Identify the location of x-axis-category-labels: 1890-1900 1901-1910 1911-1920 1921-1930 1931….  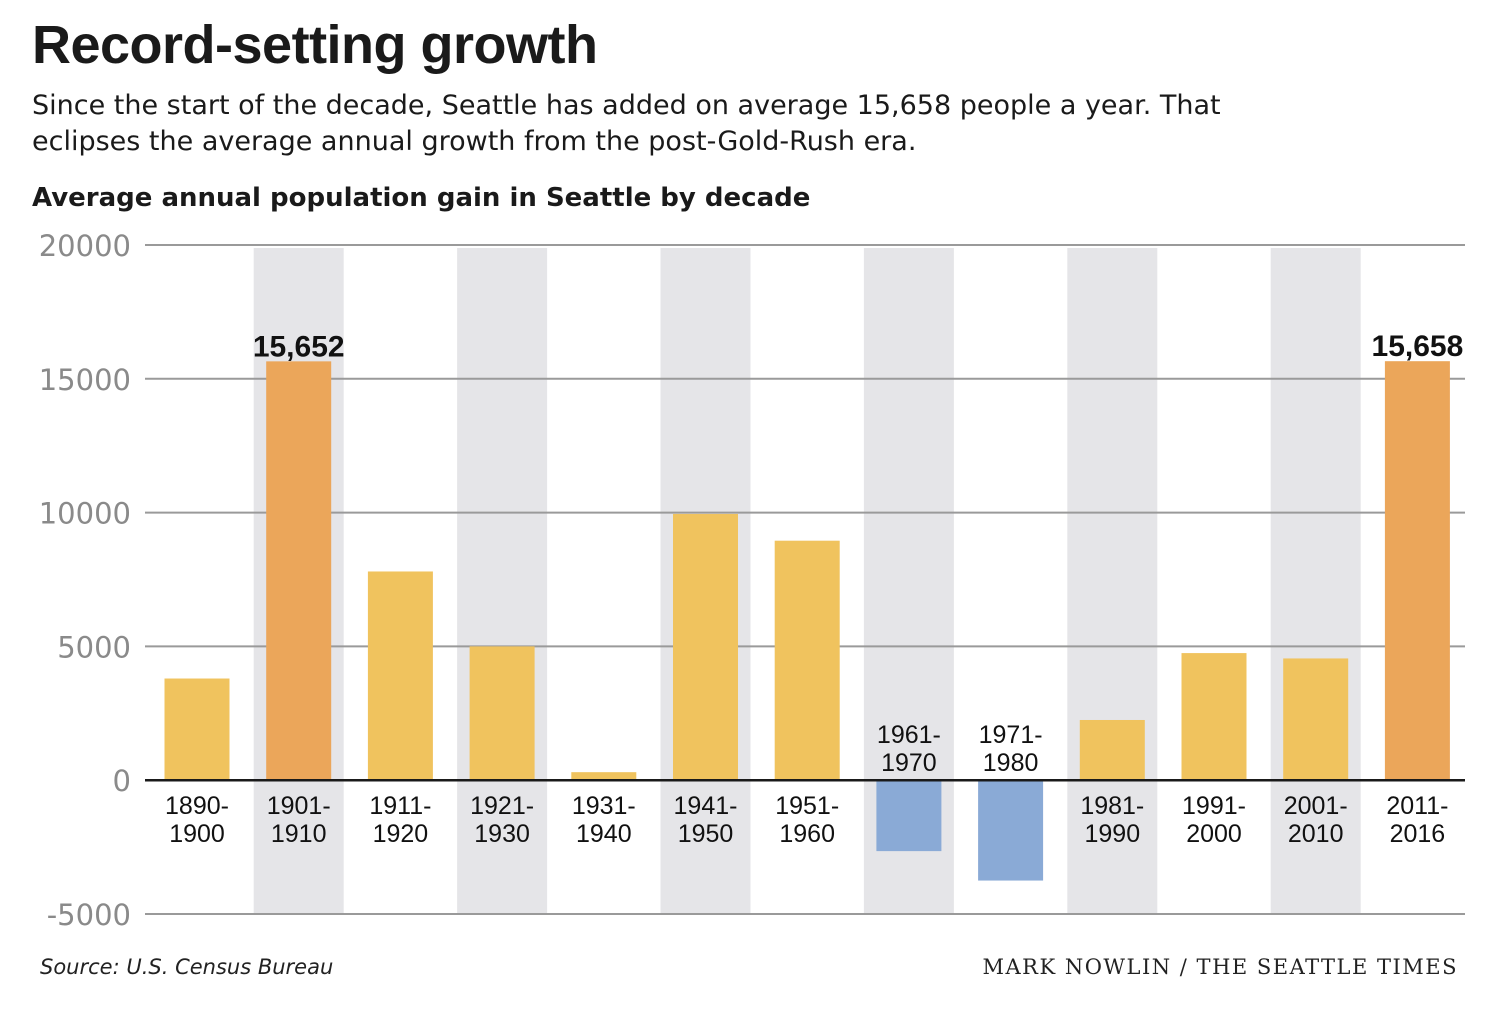
(806, 784).